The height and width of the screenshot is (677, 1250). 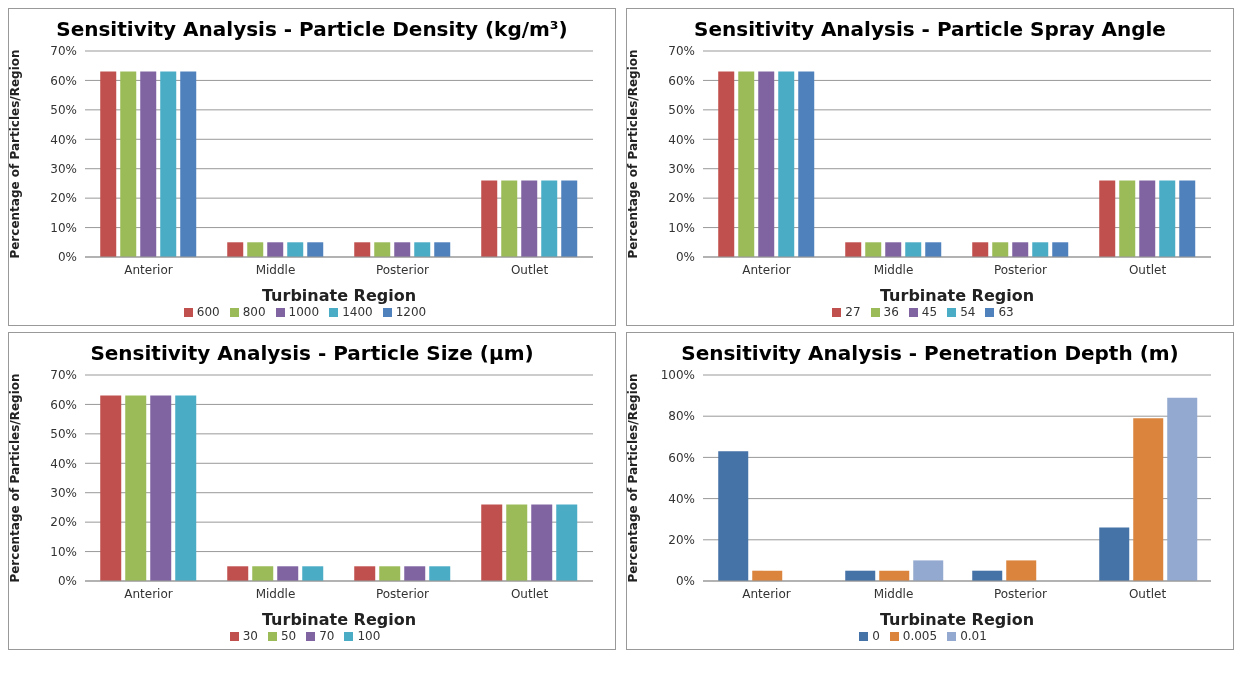 What do you see at coordinates (411, 312) in the screenshot?
I see `legend-label: 1200` at bounding box center [411, 312].